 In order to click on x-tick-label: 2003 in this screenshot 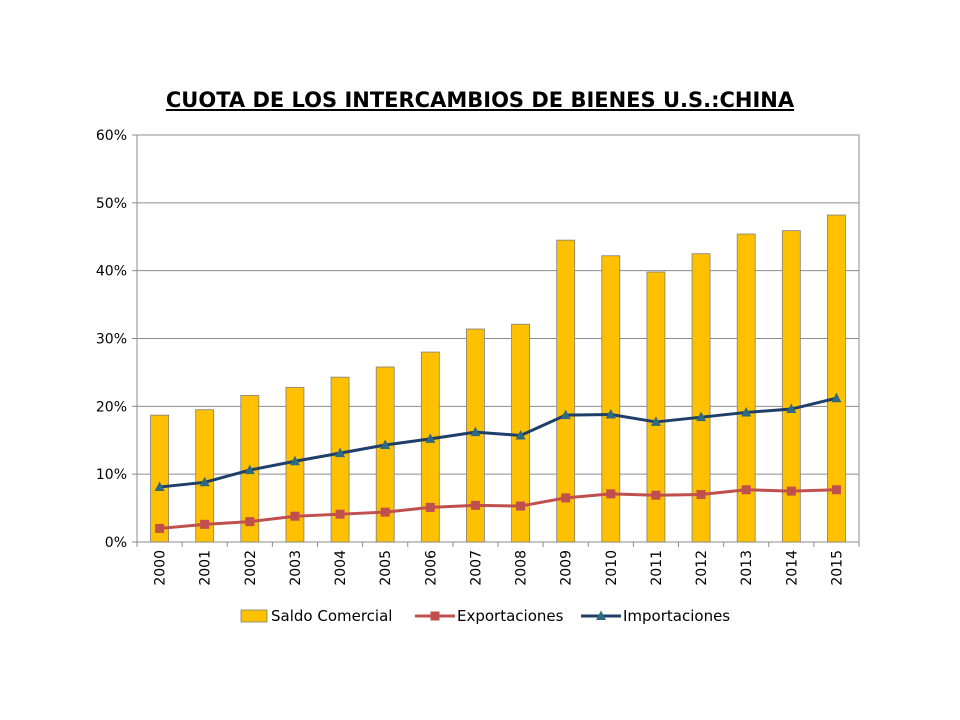, I will do `click(296, 568)`.